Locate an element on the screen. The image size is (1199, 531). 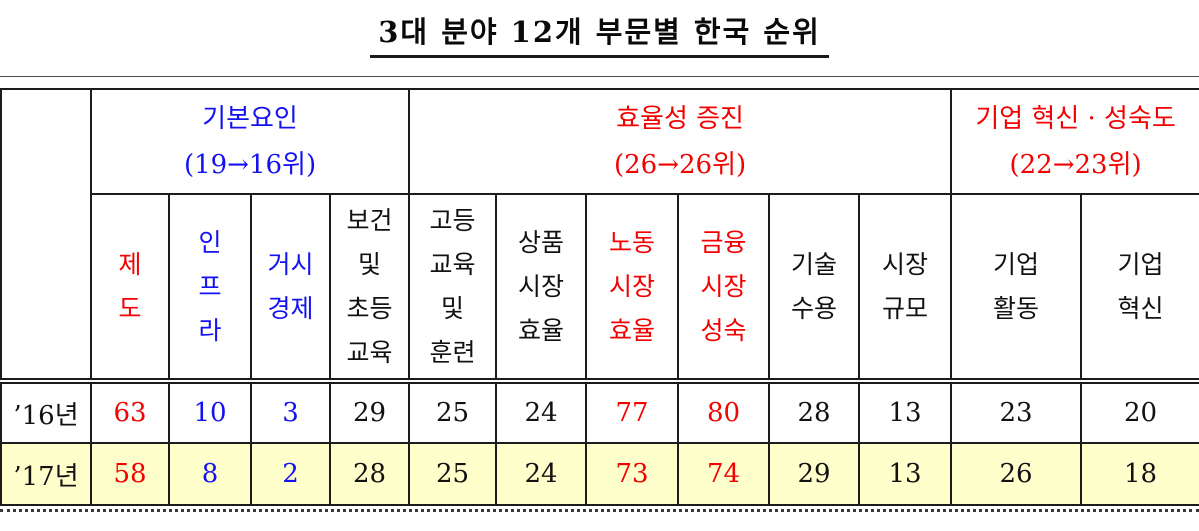
value-cell: 58 is located at coordinates (130, 474).